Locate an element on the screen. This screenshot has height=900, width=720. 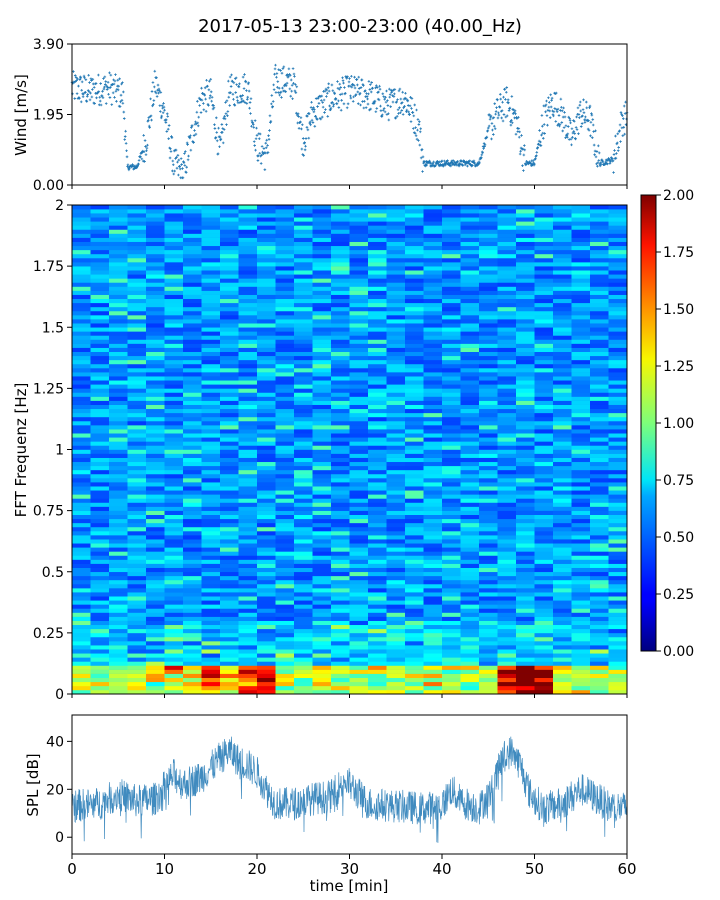
spl-x-tick-label: 60 is located at coordinates (626, 869).